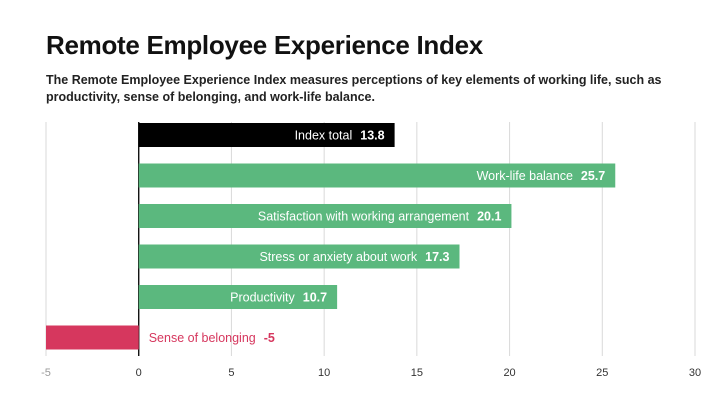 This screenshot has width=725, height=405. I want to click on x-axis-ticks: -5 0 5 10 15 20 25 30, so click(371, 373).